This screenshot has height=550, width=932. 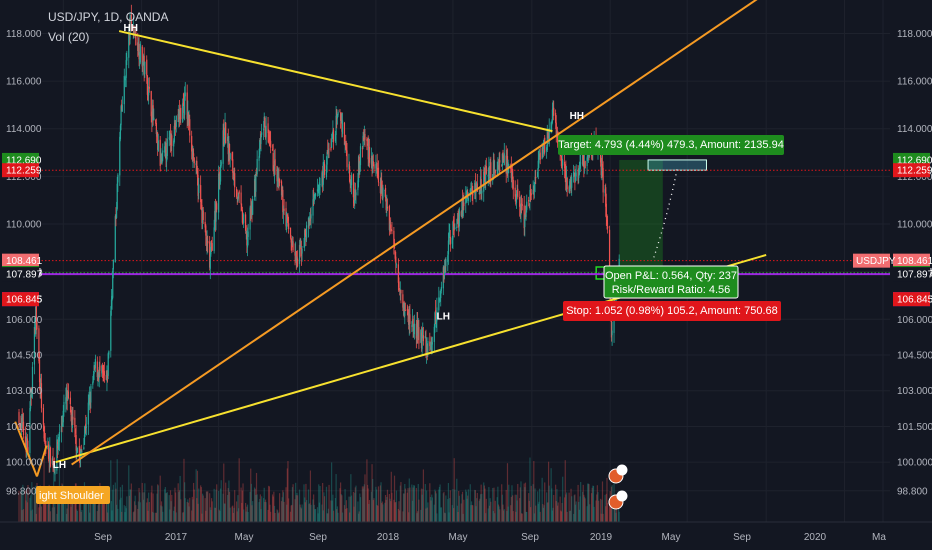 What do you see at coordinates (69, 37) in the screenshot?
I see `volume-indicator-label: Vol (20)` at bounding box center [69, 37].